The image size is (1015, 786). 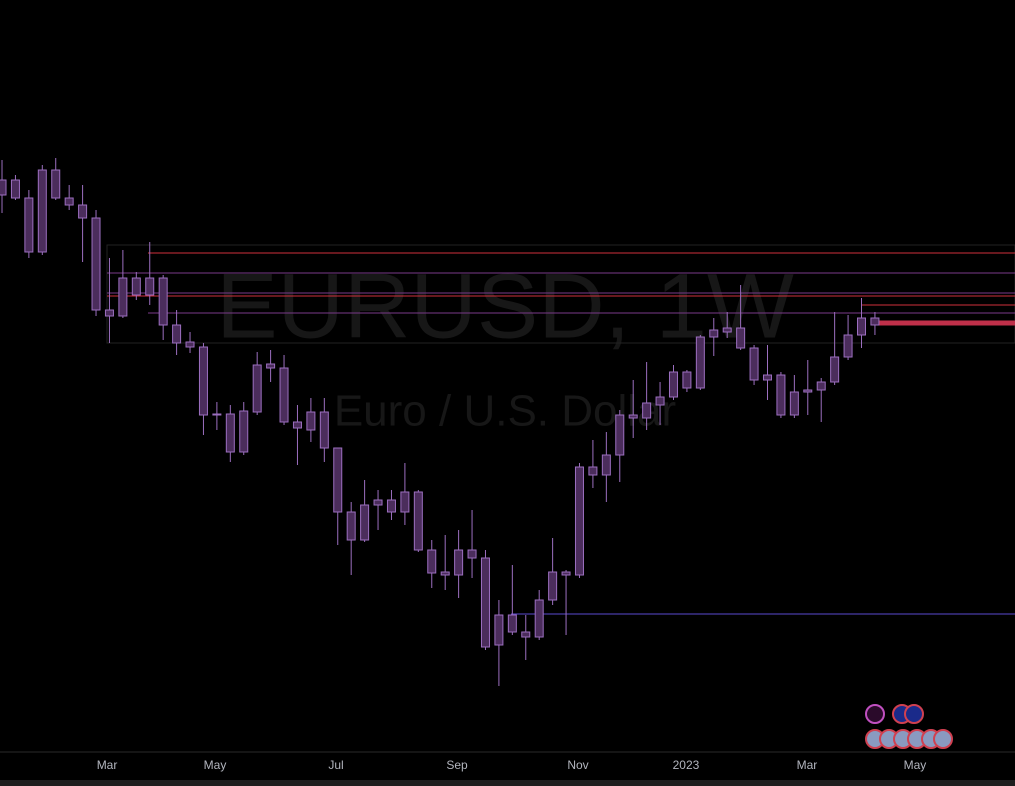 I want to click on x-tick-label: Jul, so click(x=335, y=765).